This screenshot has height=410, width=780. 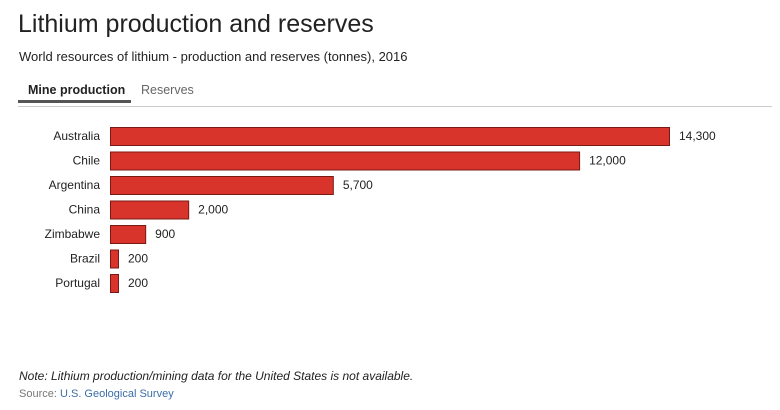 I want to click on value-label: 900, so click(x=165, y=234).